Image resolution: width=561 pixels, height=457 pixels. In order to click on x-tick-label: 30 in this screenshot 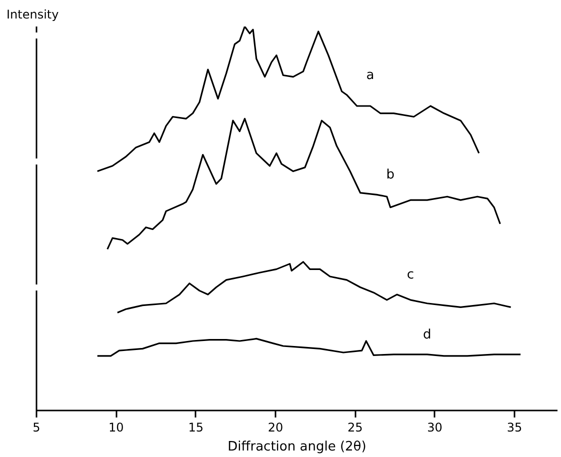, I will do `click(434, 427)`.